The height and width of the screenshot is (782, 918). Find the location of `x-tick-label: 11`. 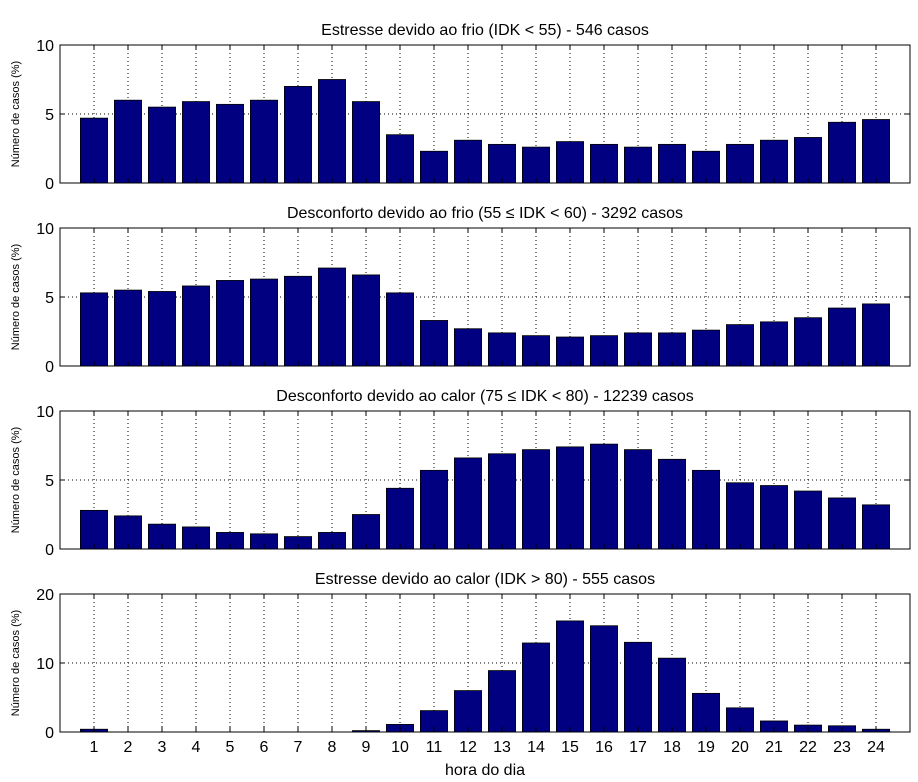

x-tick-label: 11 is located at coordinates (434, 747).